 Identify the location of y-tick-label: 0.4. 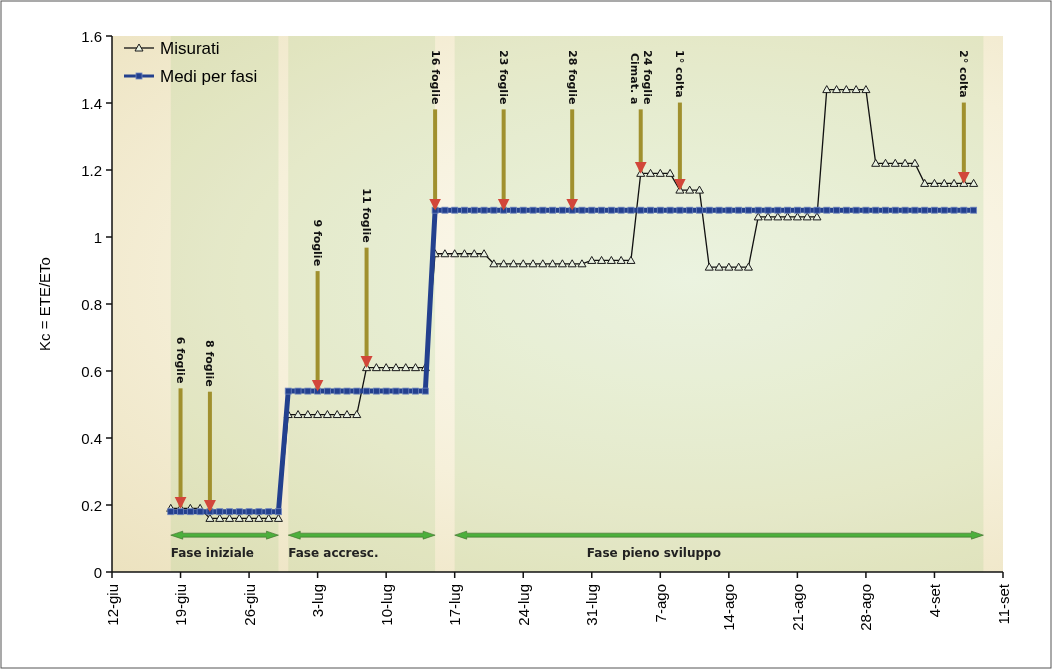
(91, 438).